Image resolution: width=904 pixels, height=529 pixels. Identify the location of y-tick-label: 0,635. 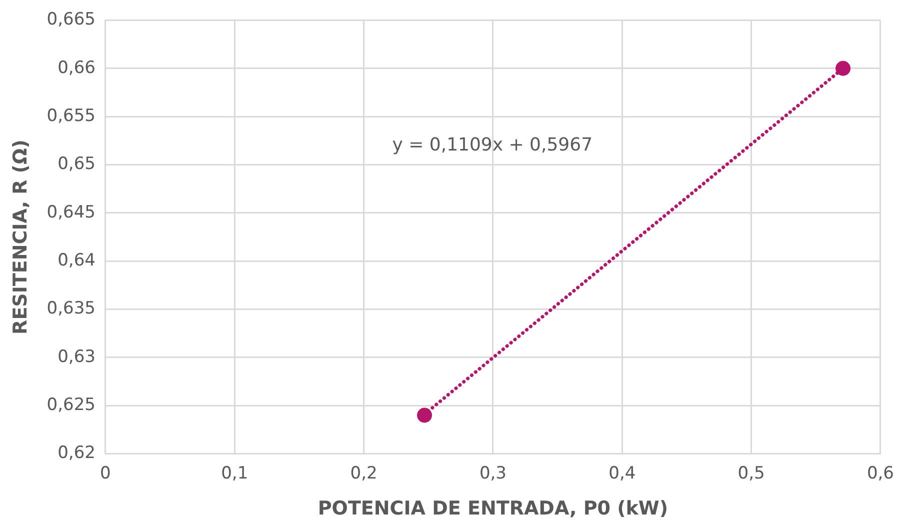
(71, 308).